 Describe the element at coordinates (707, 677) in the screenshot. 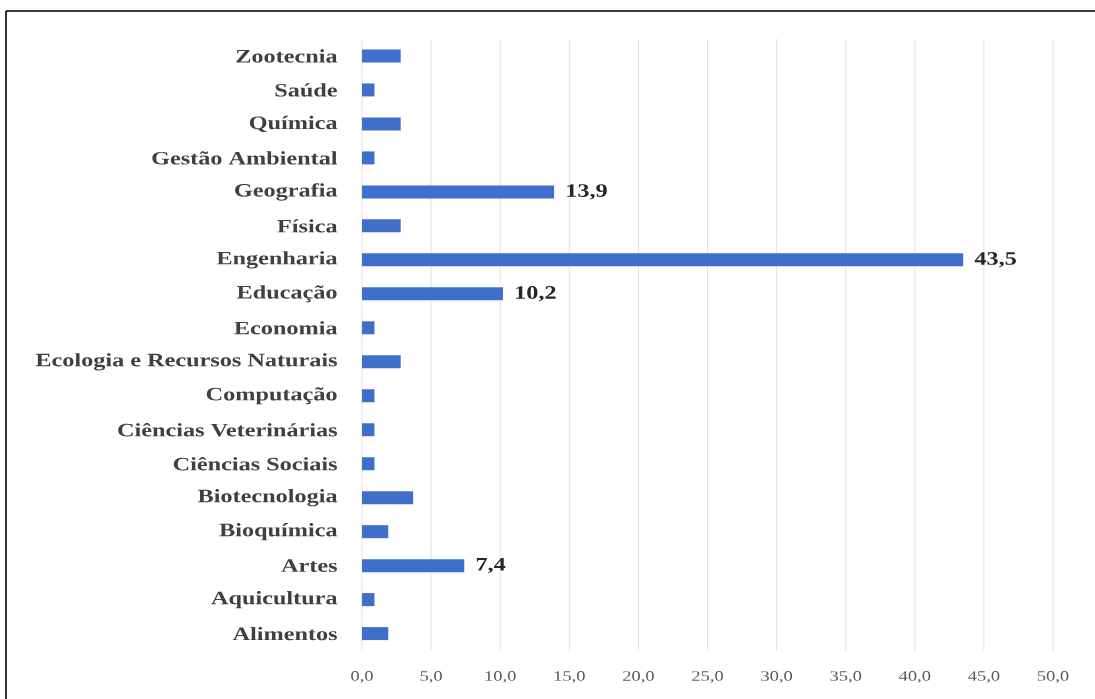

I see `x-tick-label: 25,0` at that location.